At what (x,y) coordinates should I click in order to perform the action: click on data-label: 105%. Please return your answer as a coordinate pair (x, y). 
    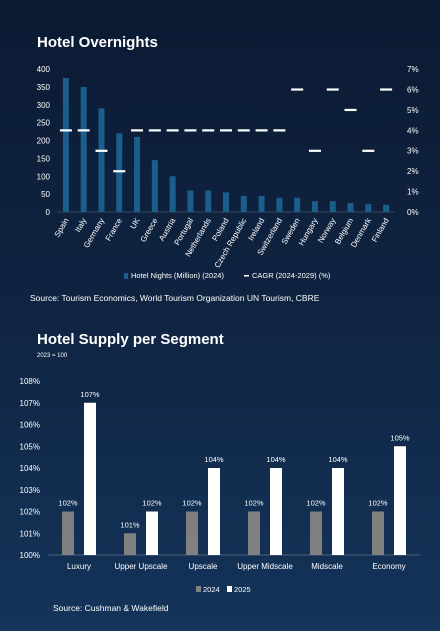
    Looking at the image, I should click on (400, 437).